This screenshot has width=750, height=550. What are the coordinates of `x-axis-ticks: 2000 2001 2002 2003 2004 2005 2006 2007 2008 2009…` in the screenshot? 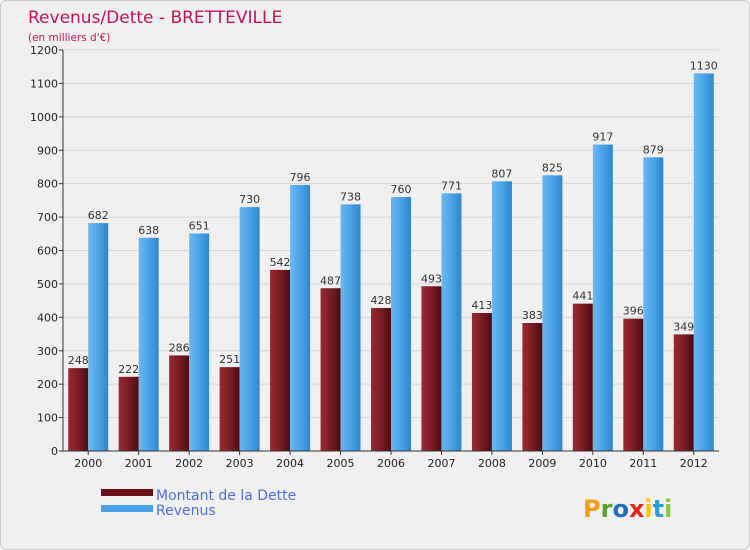 It's located at (391, 460).